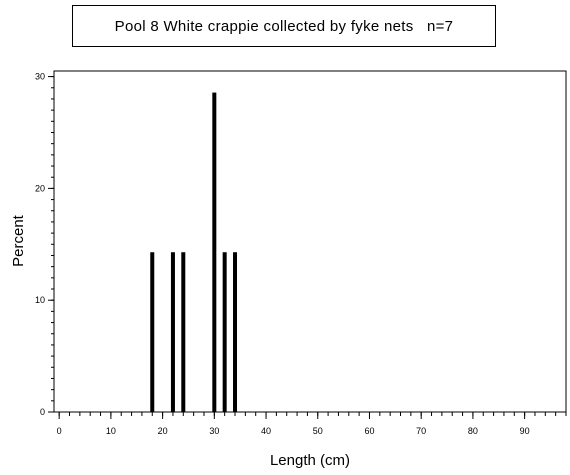 The image size is (570, 475). What do you see at coordinates (40, 188) in the screenshot?
I see `y-tick-label: 20` at bounding box center [40, 188].